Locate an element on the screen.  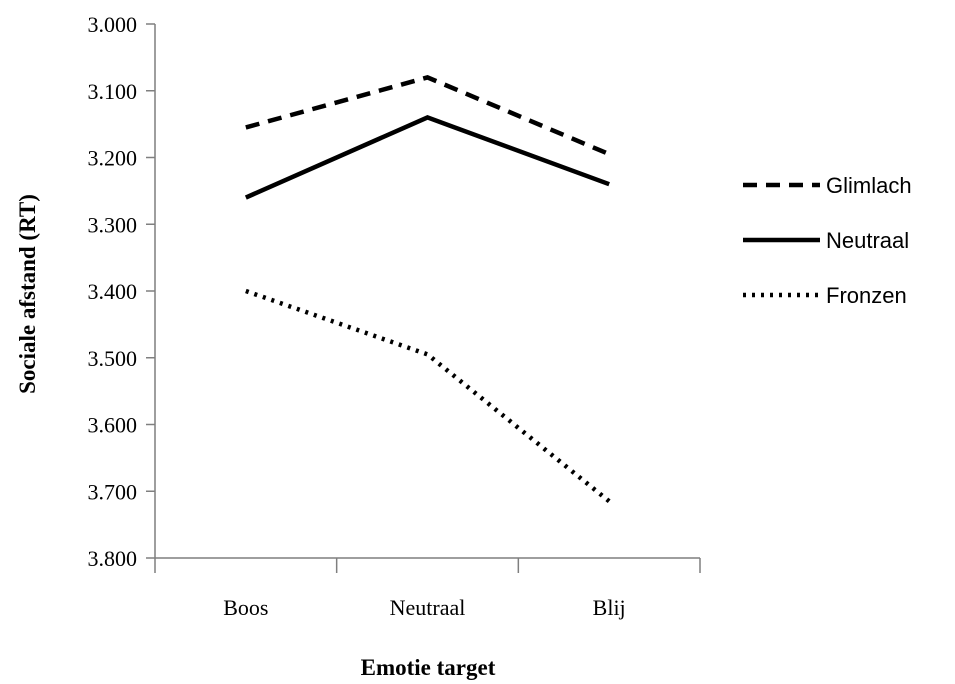
y-tick-label: 3.100 is located at coordinates (113, 91).